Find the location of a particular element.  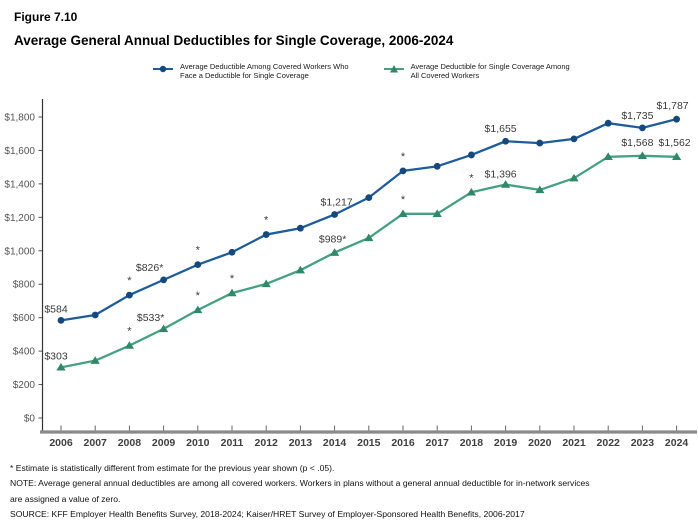

x-tick-label: 2010 is located at coordinates (198, 443).